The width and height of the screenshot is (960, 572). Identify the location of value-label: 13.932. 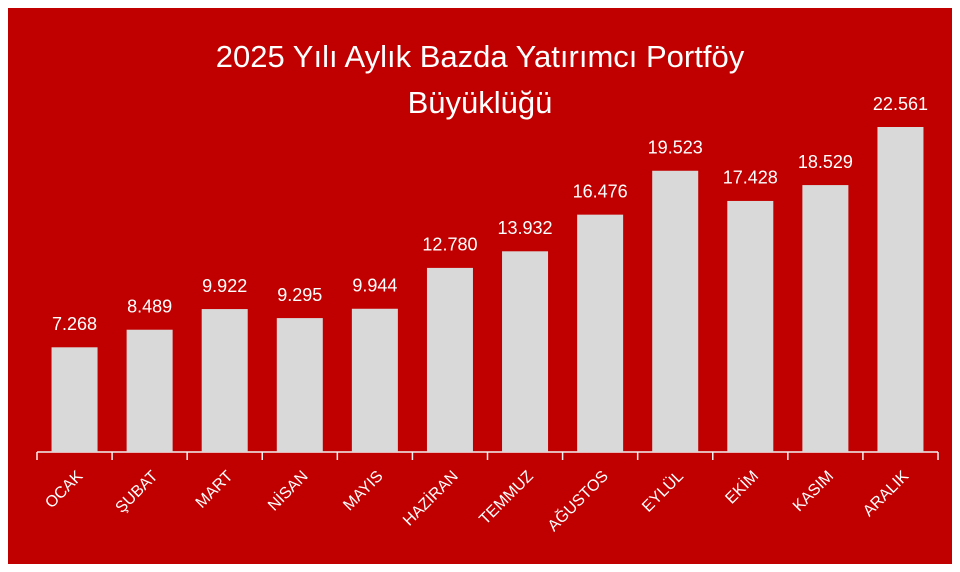
(525, 228).